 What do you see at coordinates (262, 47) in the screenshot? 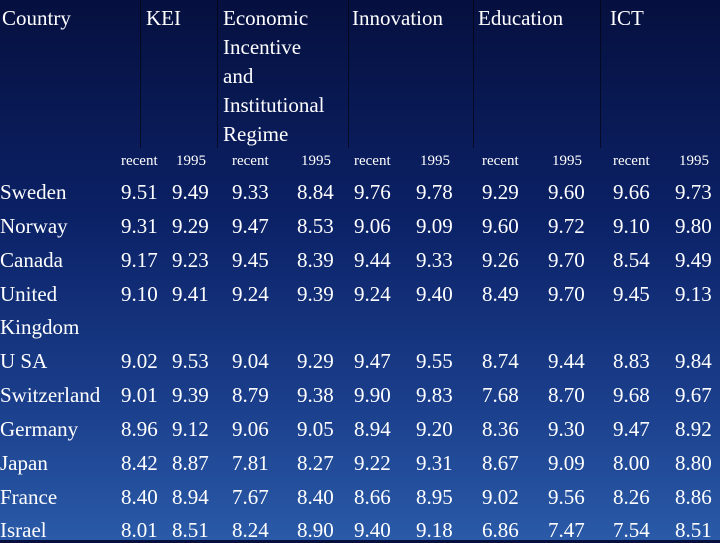
I see `header-econ-line: Incentive` at bounding box center [262, 47].